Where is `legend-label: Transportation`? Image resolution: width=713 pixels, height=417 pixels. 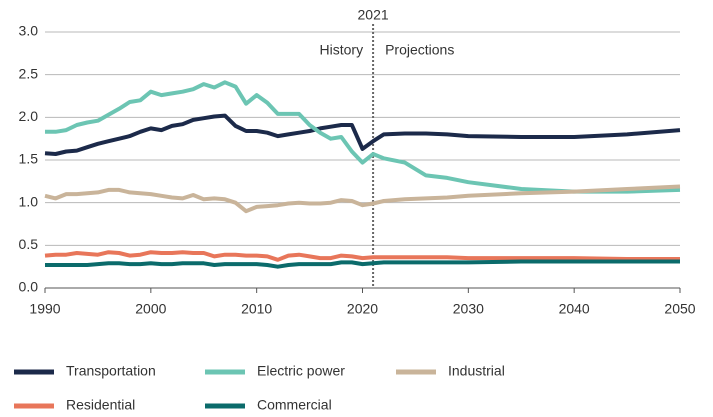
legend-label: Transportation is located at coordinates (111, 371).